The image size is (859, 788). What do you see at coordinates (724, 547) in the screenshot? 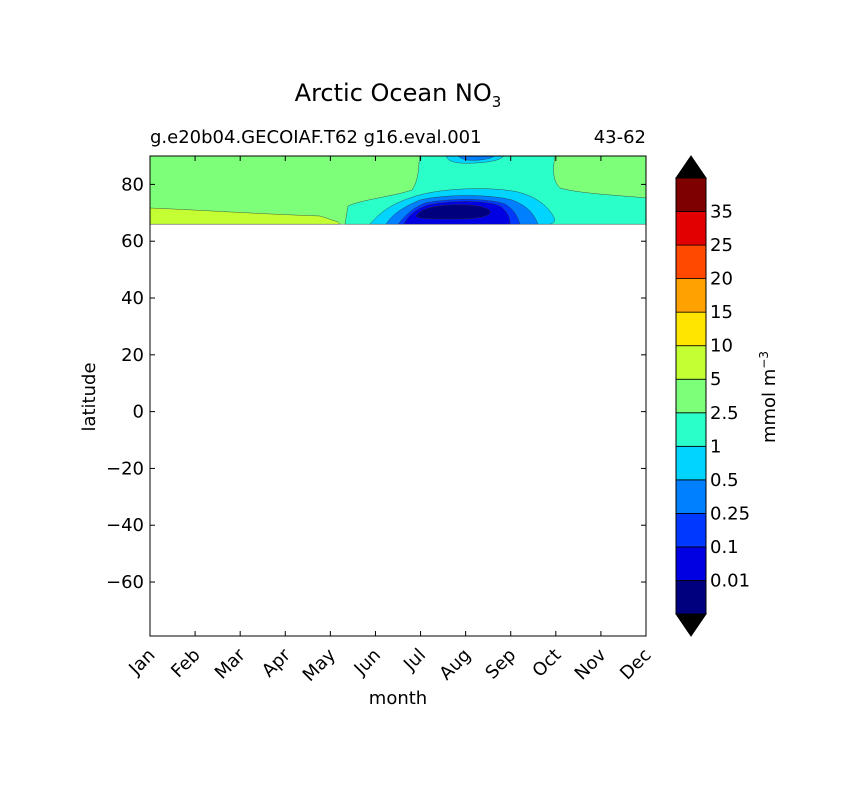
I see `colorbar-tick-label: 0.1` at bounding box center [724, 547].